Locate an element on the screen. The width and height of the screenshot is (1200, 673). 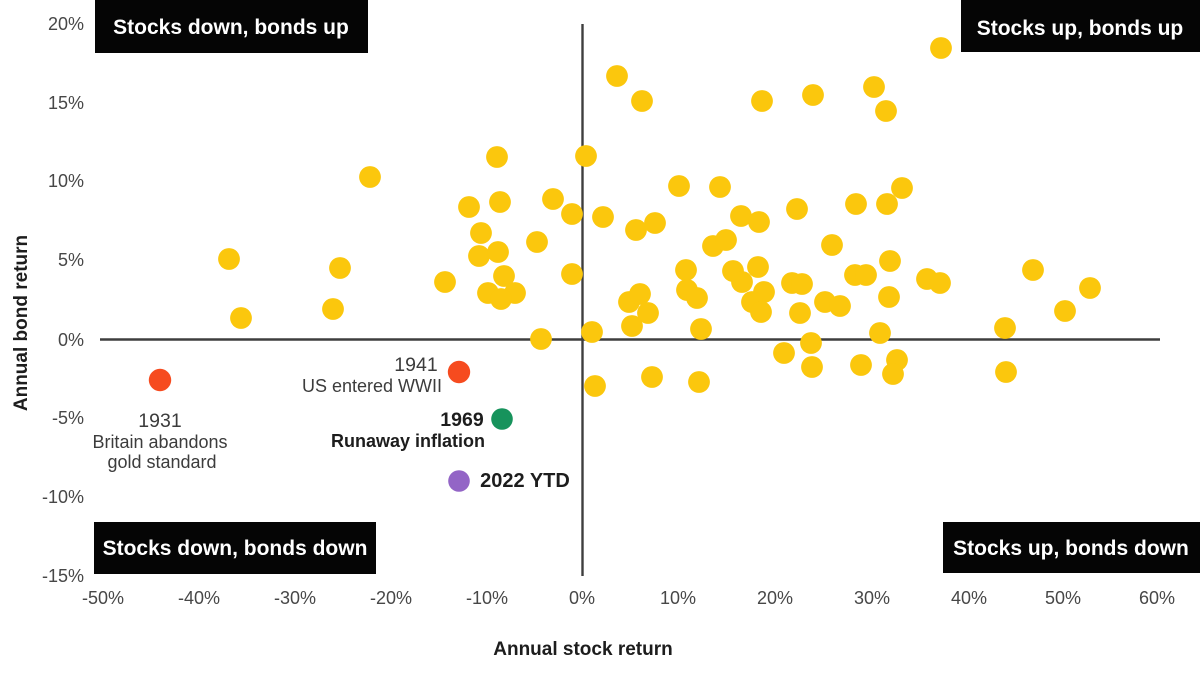
svg-text: 2022 YTD is located at coordinates (525, 481).